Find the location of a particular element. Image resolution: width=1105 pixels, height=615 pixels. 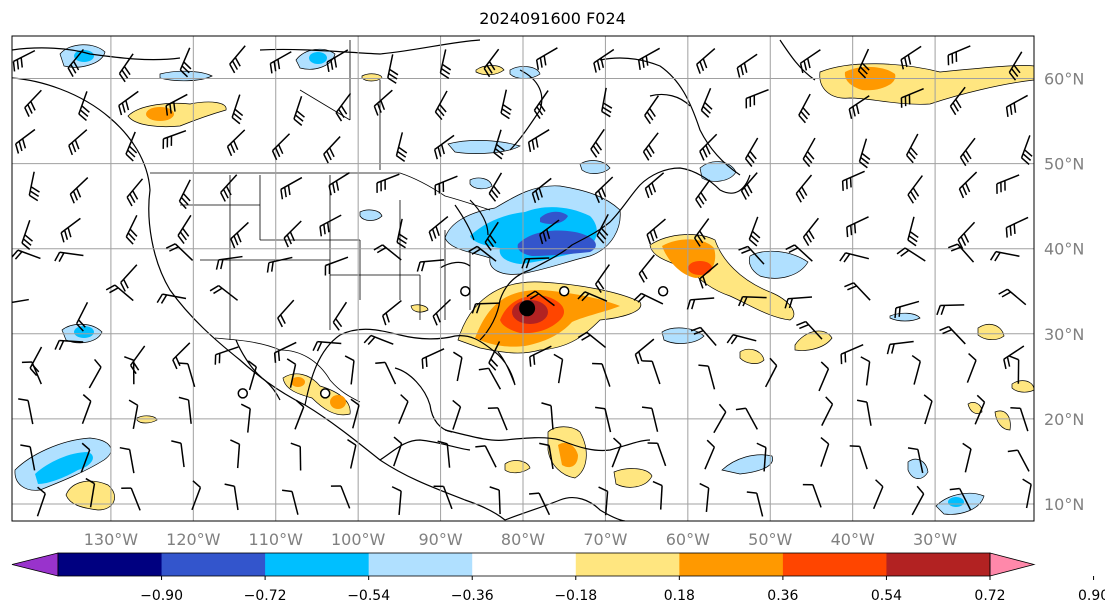

longitude-label: 90°W is located at coordinates (440, 539).